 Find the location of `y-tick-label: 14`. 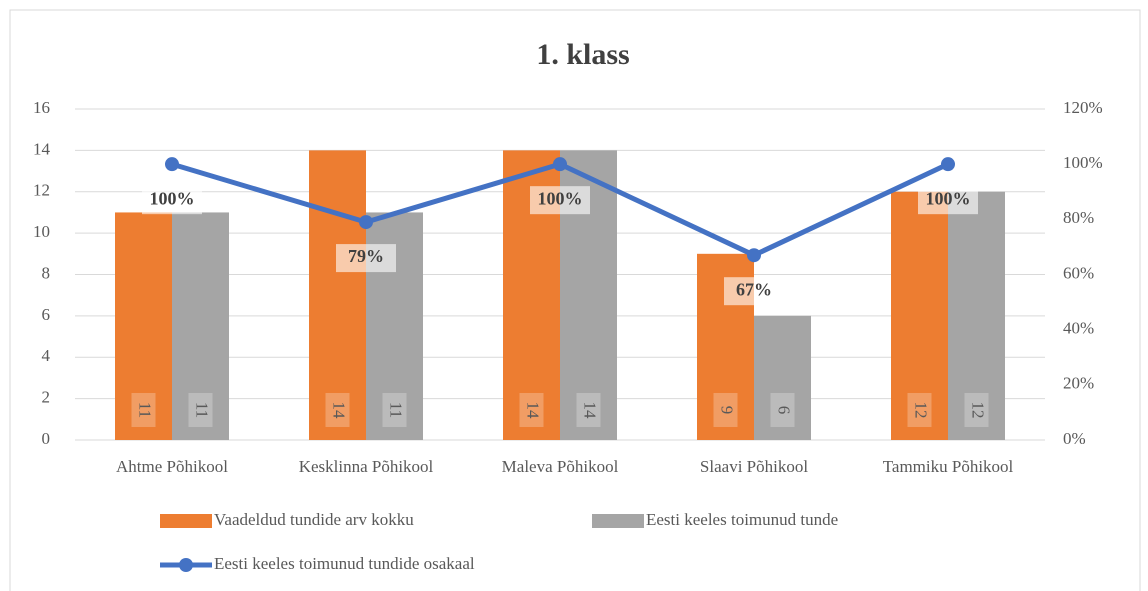

y-tick-label: 14 is located at coordinates (42, 148).